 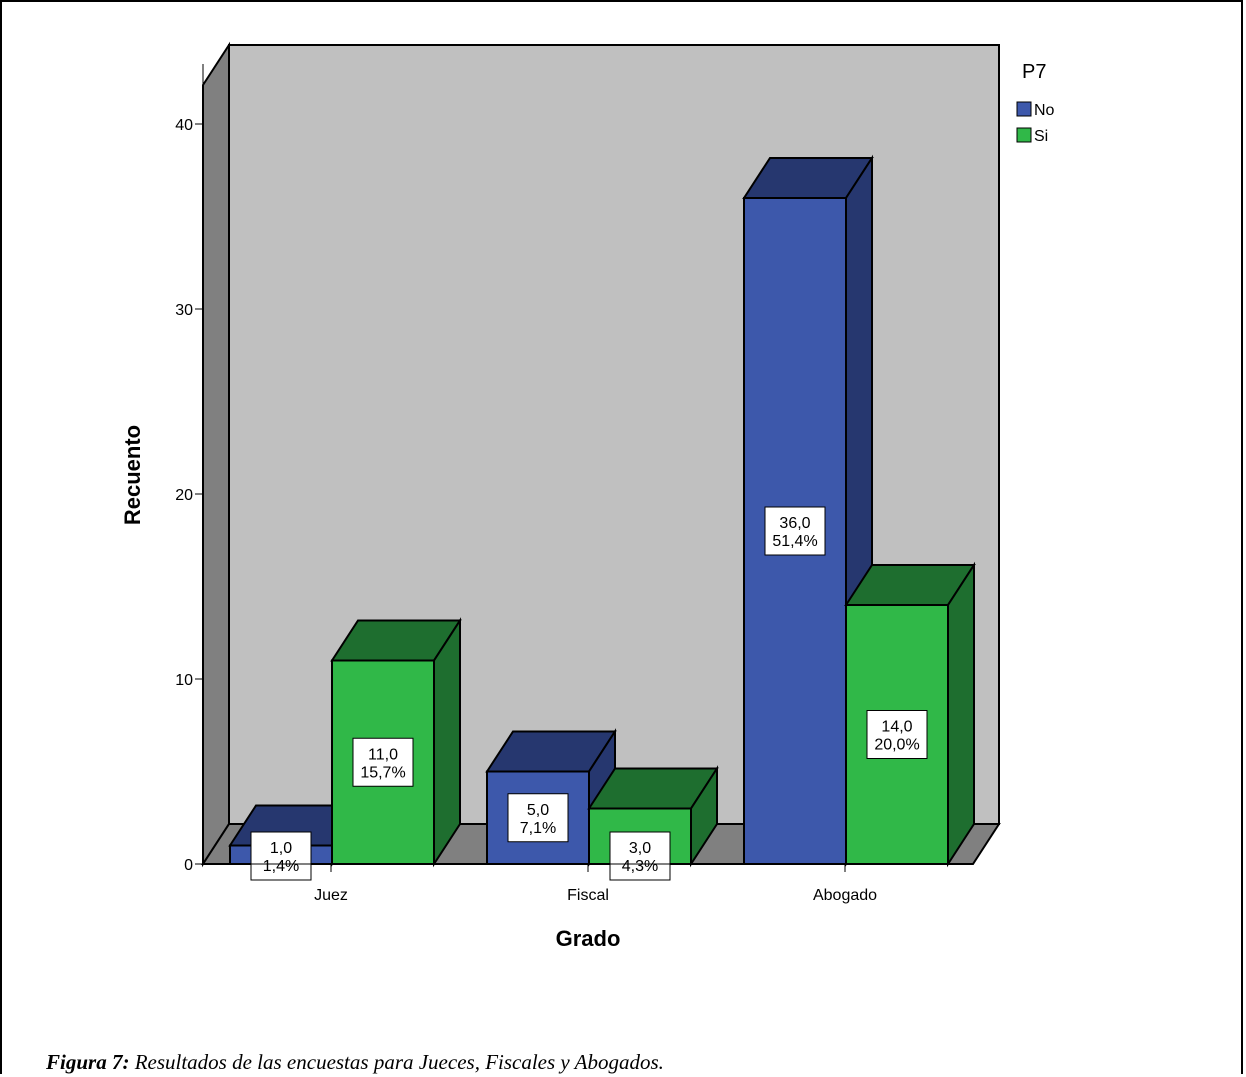 What do you see at coordinates (794, 541) in the screenshot?
I see `data-label-pct-no-abogado: 51,4%` at bounding box center [794, 541].